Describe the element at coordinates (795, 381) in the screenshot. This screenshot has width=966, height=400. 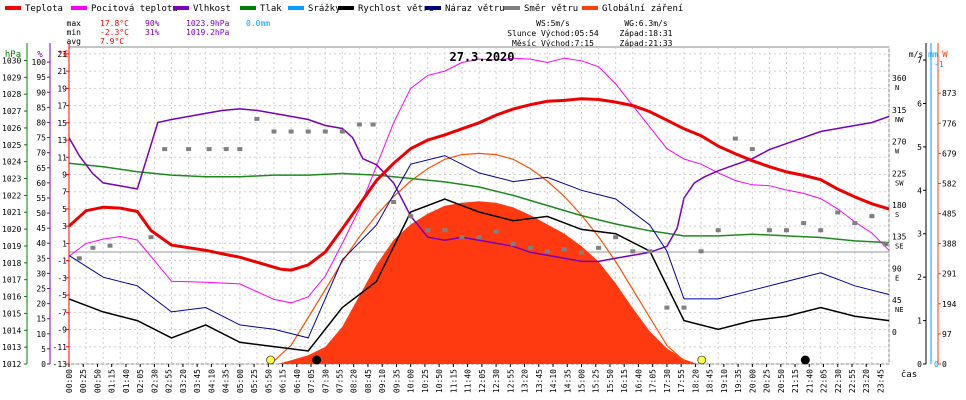
I see `x-tick-label: 21:15` at that location.